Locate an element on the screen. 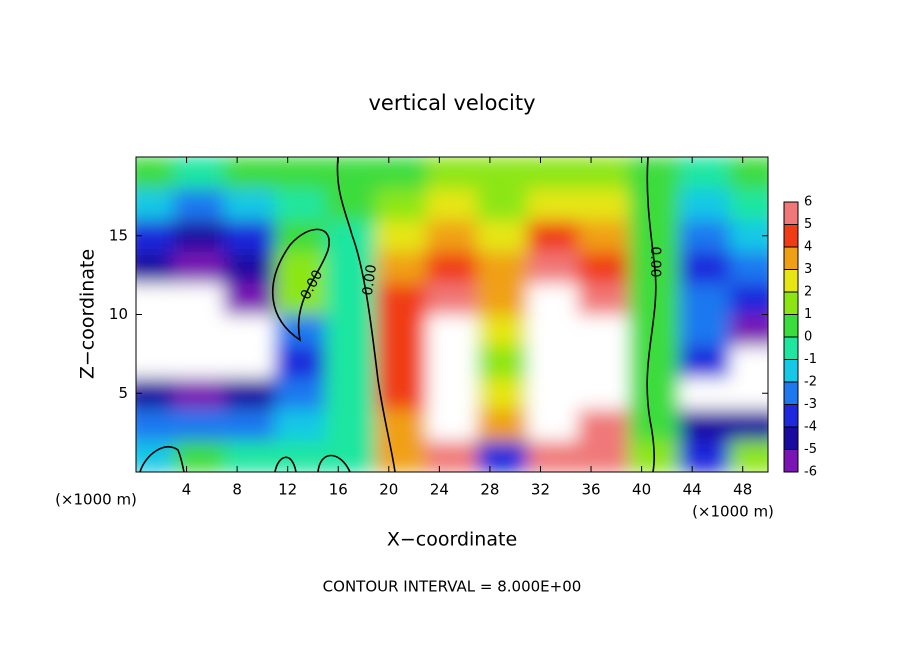 The width and height of the screenshot is (904, 654). x-tick-label: 24 is located at coordinates (439, 490).